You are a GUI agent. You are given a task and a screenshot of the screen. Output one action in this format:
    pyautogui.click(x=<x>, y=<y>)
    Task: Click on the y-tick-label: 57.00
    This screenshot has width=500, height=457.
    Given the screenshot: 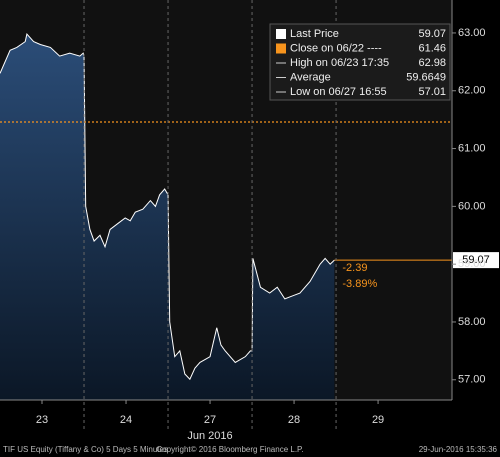 What is the action you would take?
    pyautogui.click(x=472, y=380)
    